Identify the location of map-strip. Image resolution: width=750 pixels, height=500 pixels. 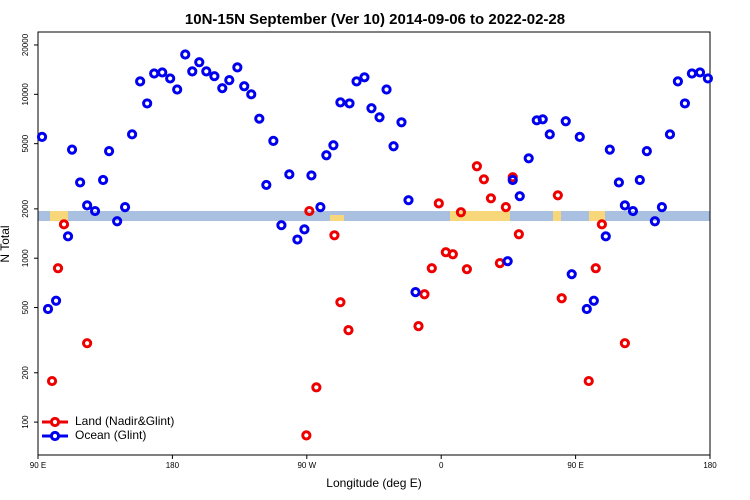
(374, 216).